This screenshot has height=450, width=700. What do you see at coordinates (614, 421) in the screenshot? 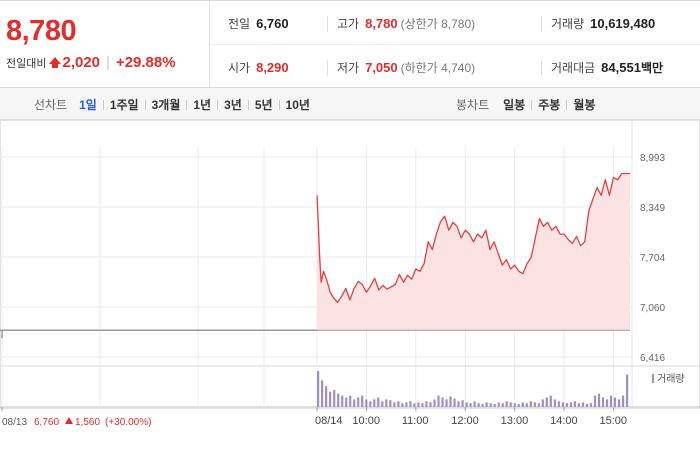
I see `x-tick-label: 15:00` at bounding box center [614, 421].